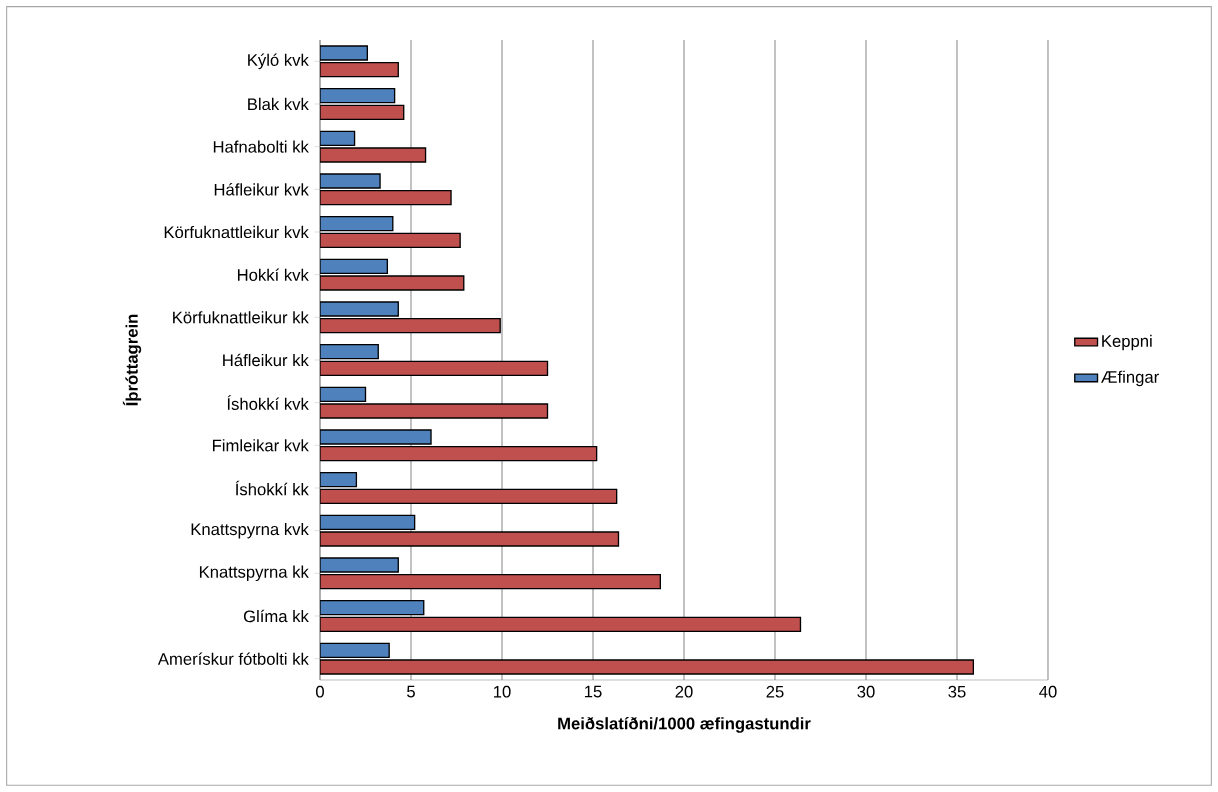 The image size is (1218, 792). Describe the element at coordinates (684, 691) in the screenshot. I see `x-tick-label: 20` at that location.